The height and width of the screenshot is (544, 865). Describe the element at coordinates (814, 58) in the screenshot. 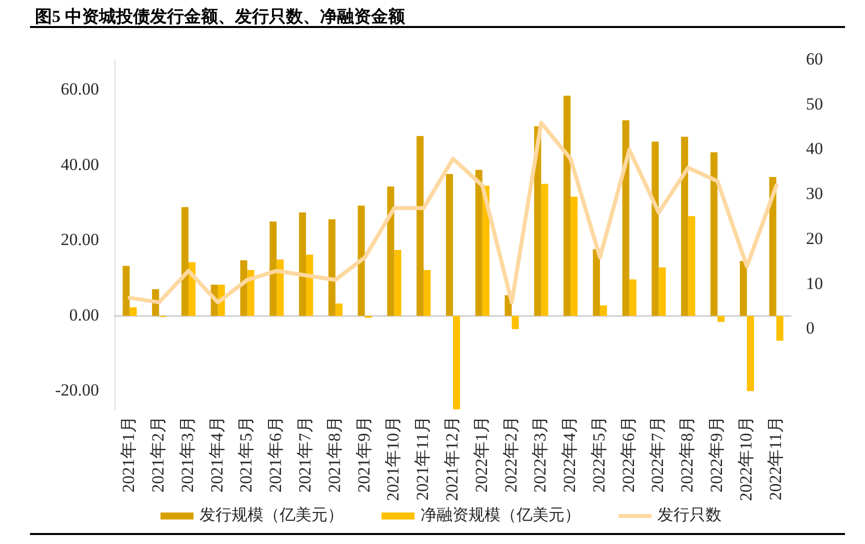

I see `y2-tick-label: 60` at that location.